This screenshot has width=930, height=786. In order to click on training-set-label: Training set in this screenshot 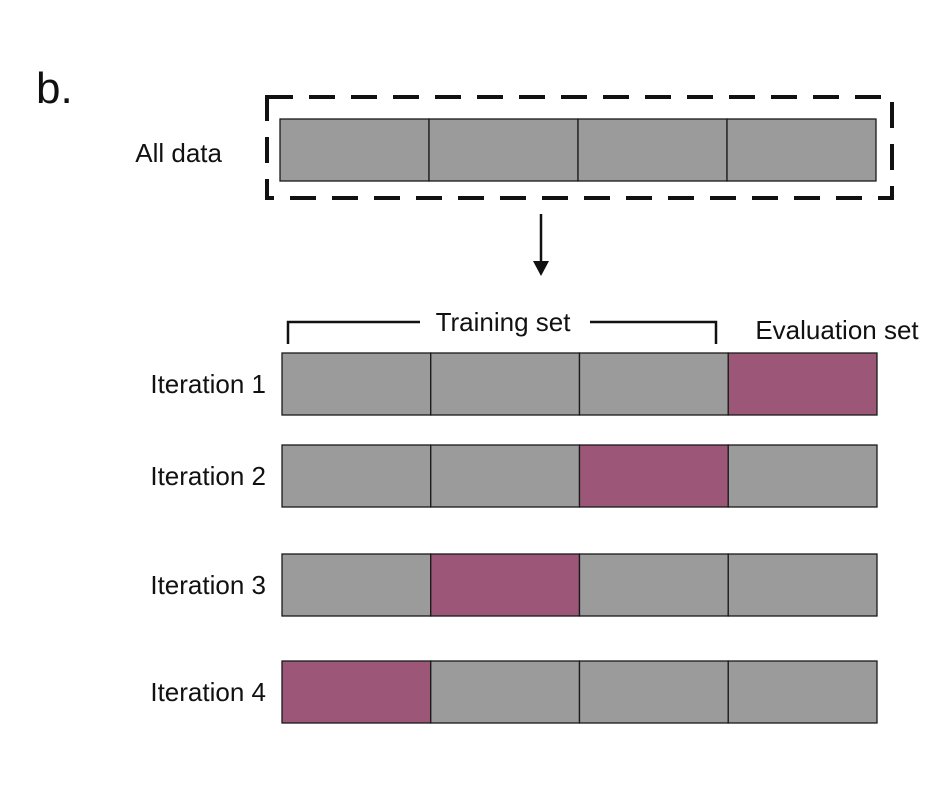, I will do `click(504, 322)`.